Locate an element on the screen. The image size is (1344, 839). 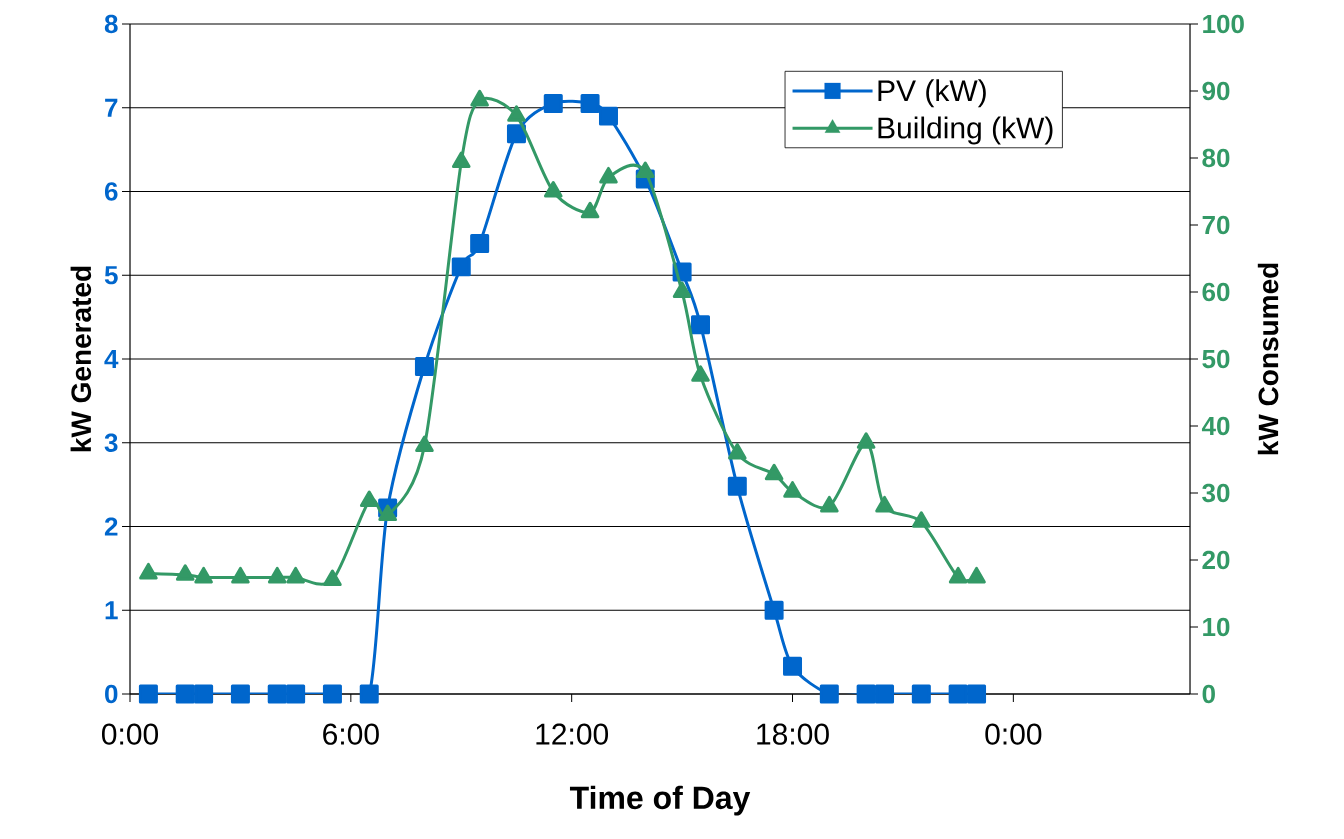
y-tick-label: 7 is located at coordinates (111, 107).